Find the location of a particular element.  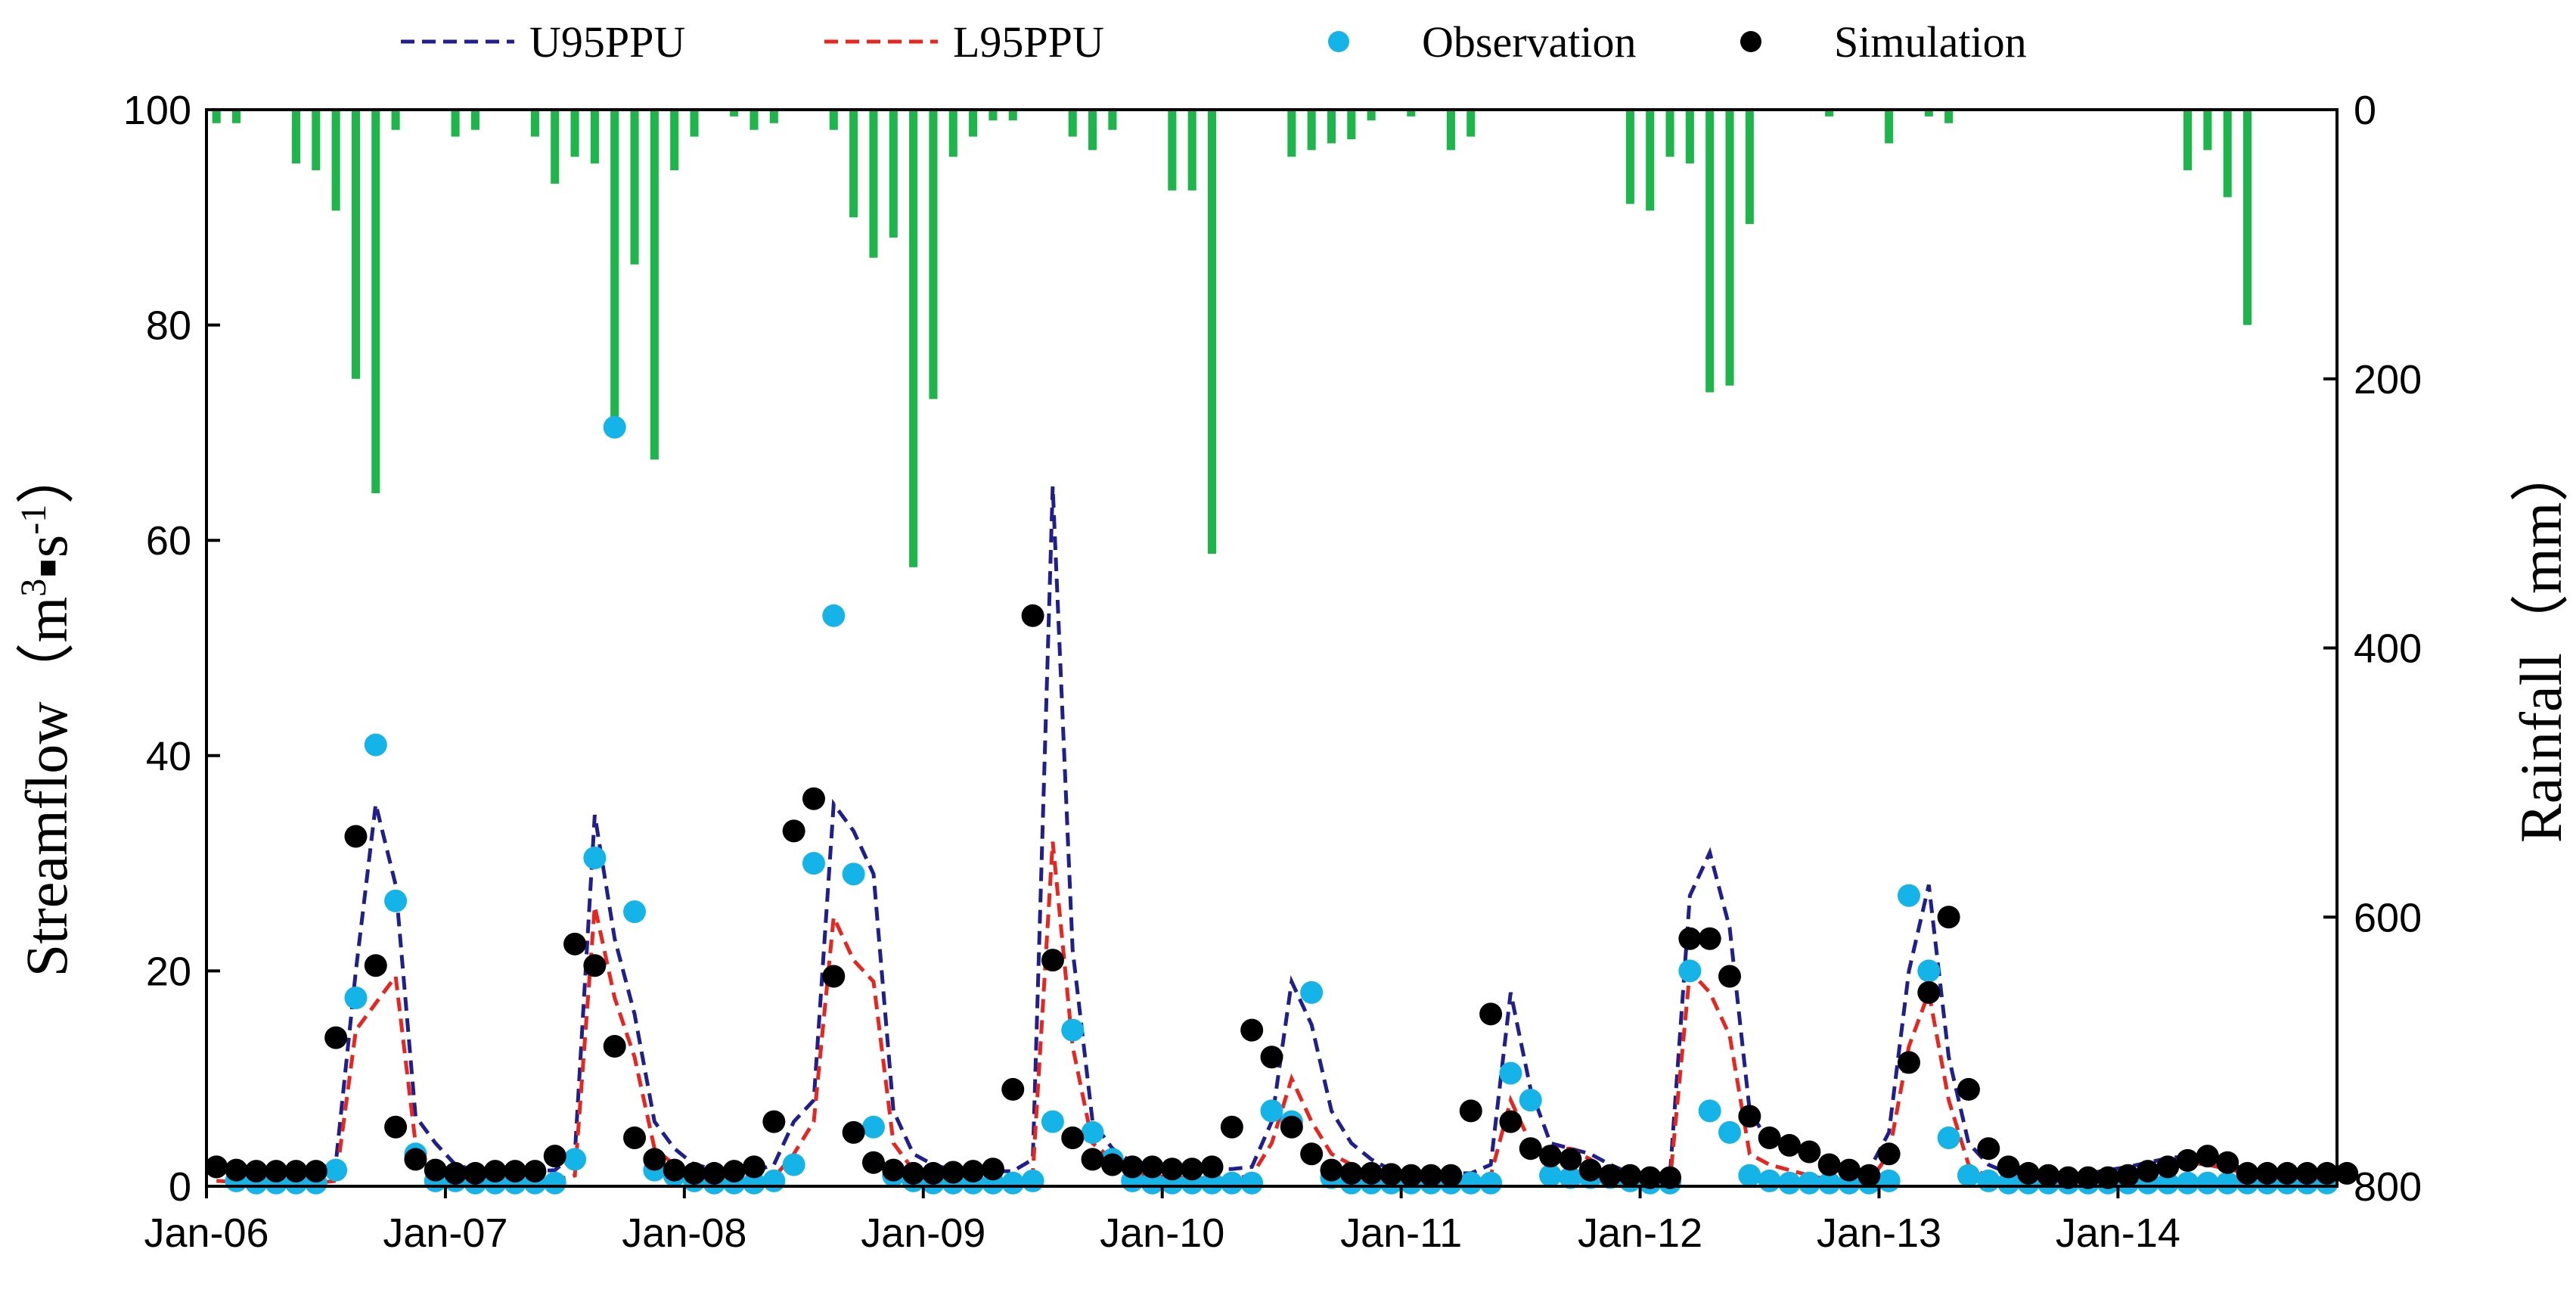

legend: U95PPU L95PPU Observation Simulation is located at coordinates (1214, 42).